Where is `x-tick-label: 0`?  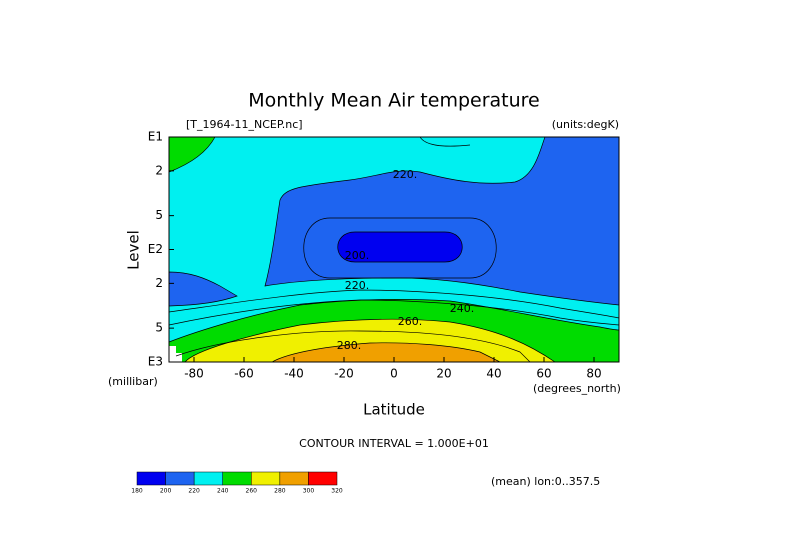
x-tick-label: 0 is located at coordinates (394, 374).